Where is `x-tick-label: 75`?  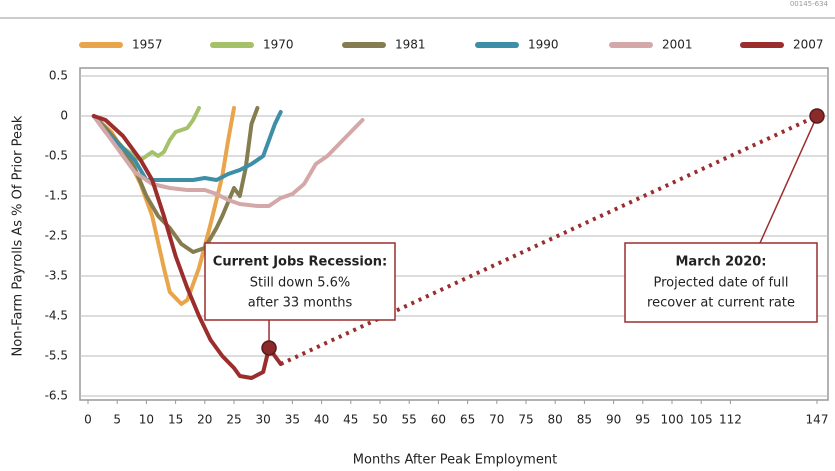 x-tick-label: 75 is located at coordinates (525, 420).